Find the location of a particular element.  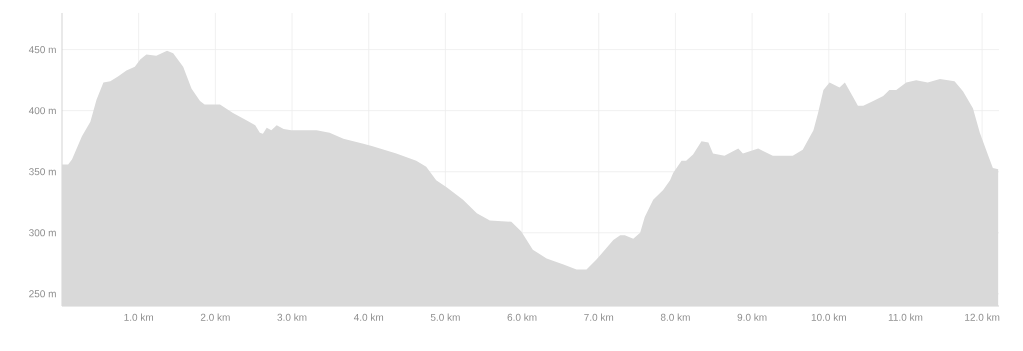

y-tick-label: 400 m is located at coordinates (42, 111).